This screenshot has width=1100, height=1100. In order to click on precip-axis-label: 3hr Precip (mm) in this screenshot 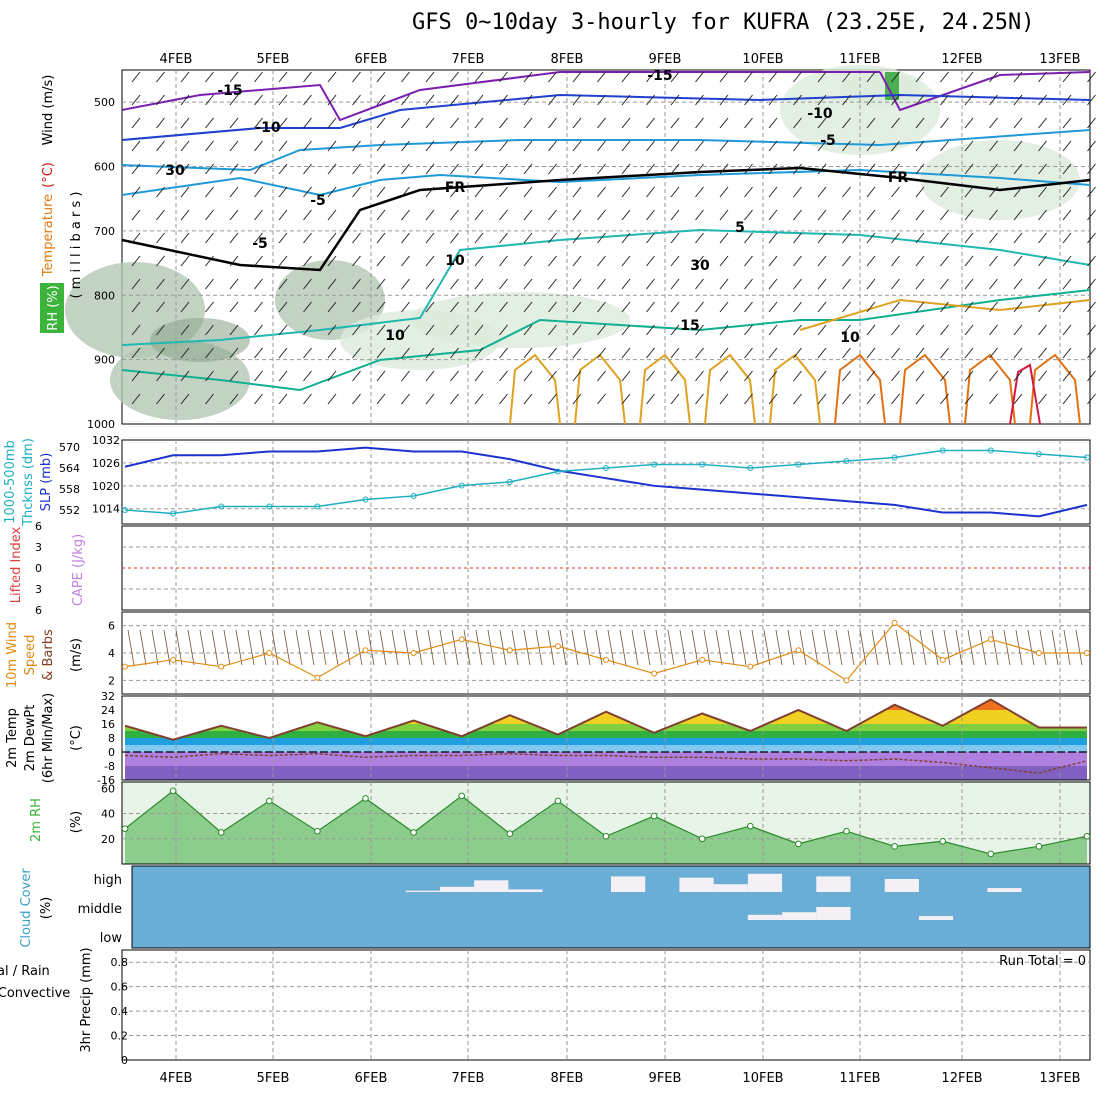, I will do `click(86, 999)`.